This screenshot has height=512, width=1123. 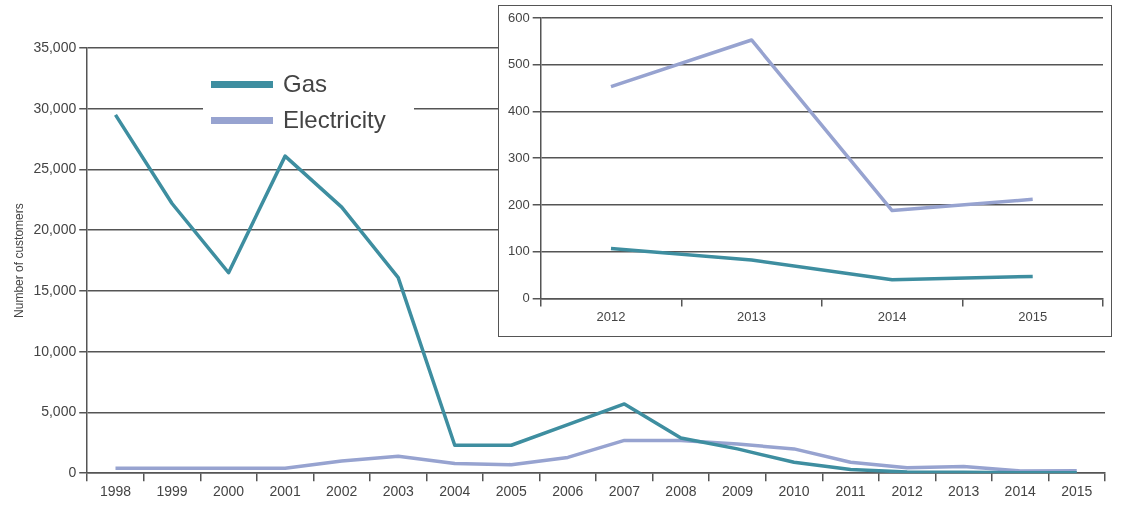 What do you see at coordinates (305, 84) in the screenshot?
I see `legend-label: Gas` at bounding box center [305, 84].